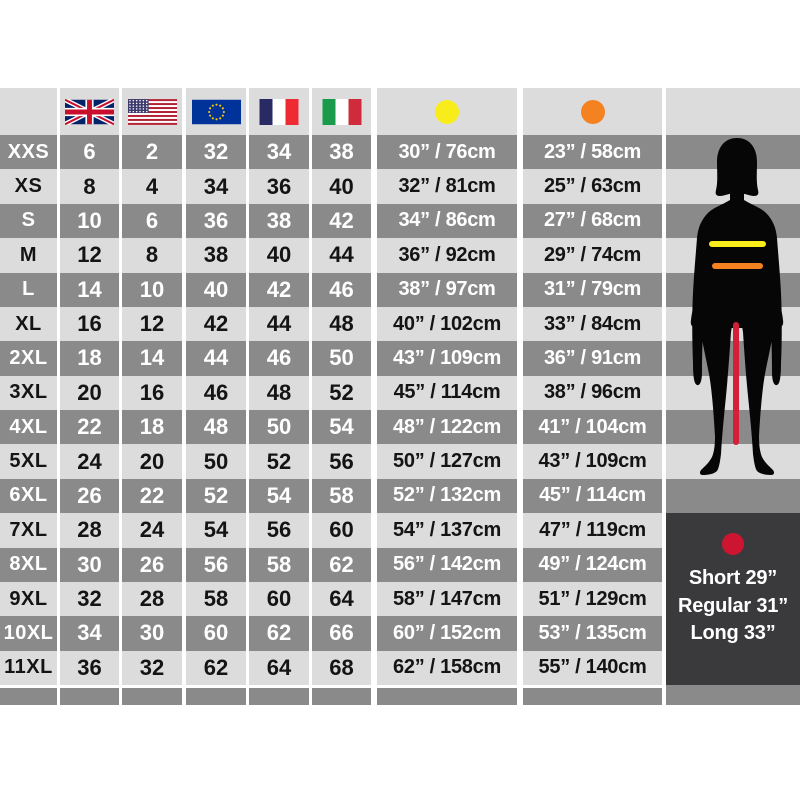 This screenshot has height=800, width=800. I want to click on fr-value: 40, so click(279, 255).